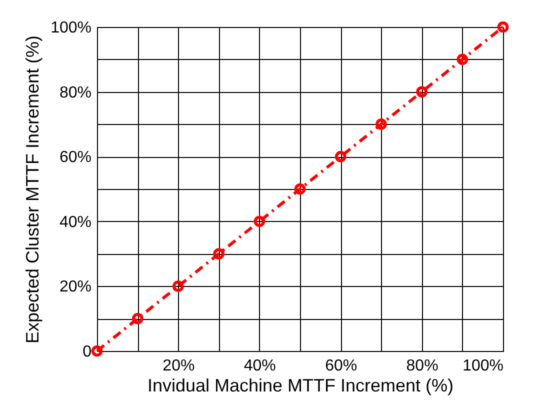 The height and width of the screenshot is (402, 536). What do you see at coordinates (32, 189) in the screenshot?
I see `y-axis-title: Expected Cluster MTTF Increment (%)` at bounding box center [32, 189].